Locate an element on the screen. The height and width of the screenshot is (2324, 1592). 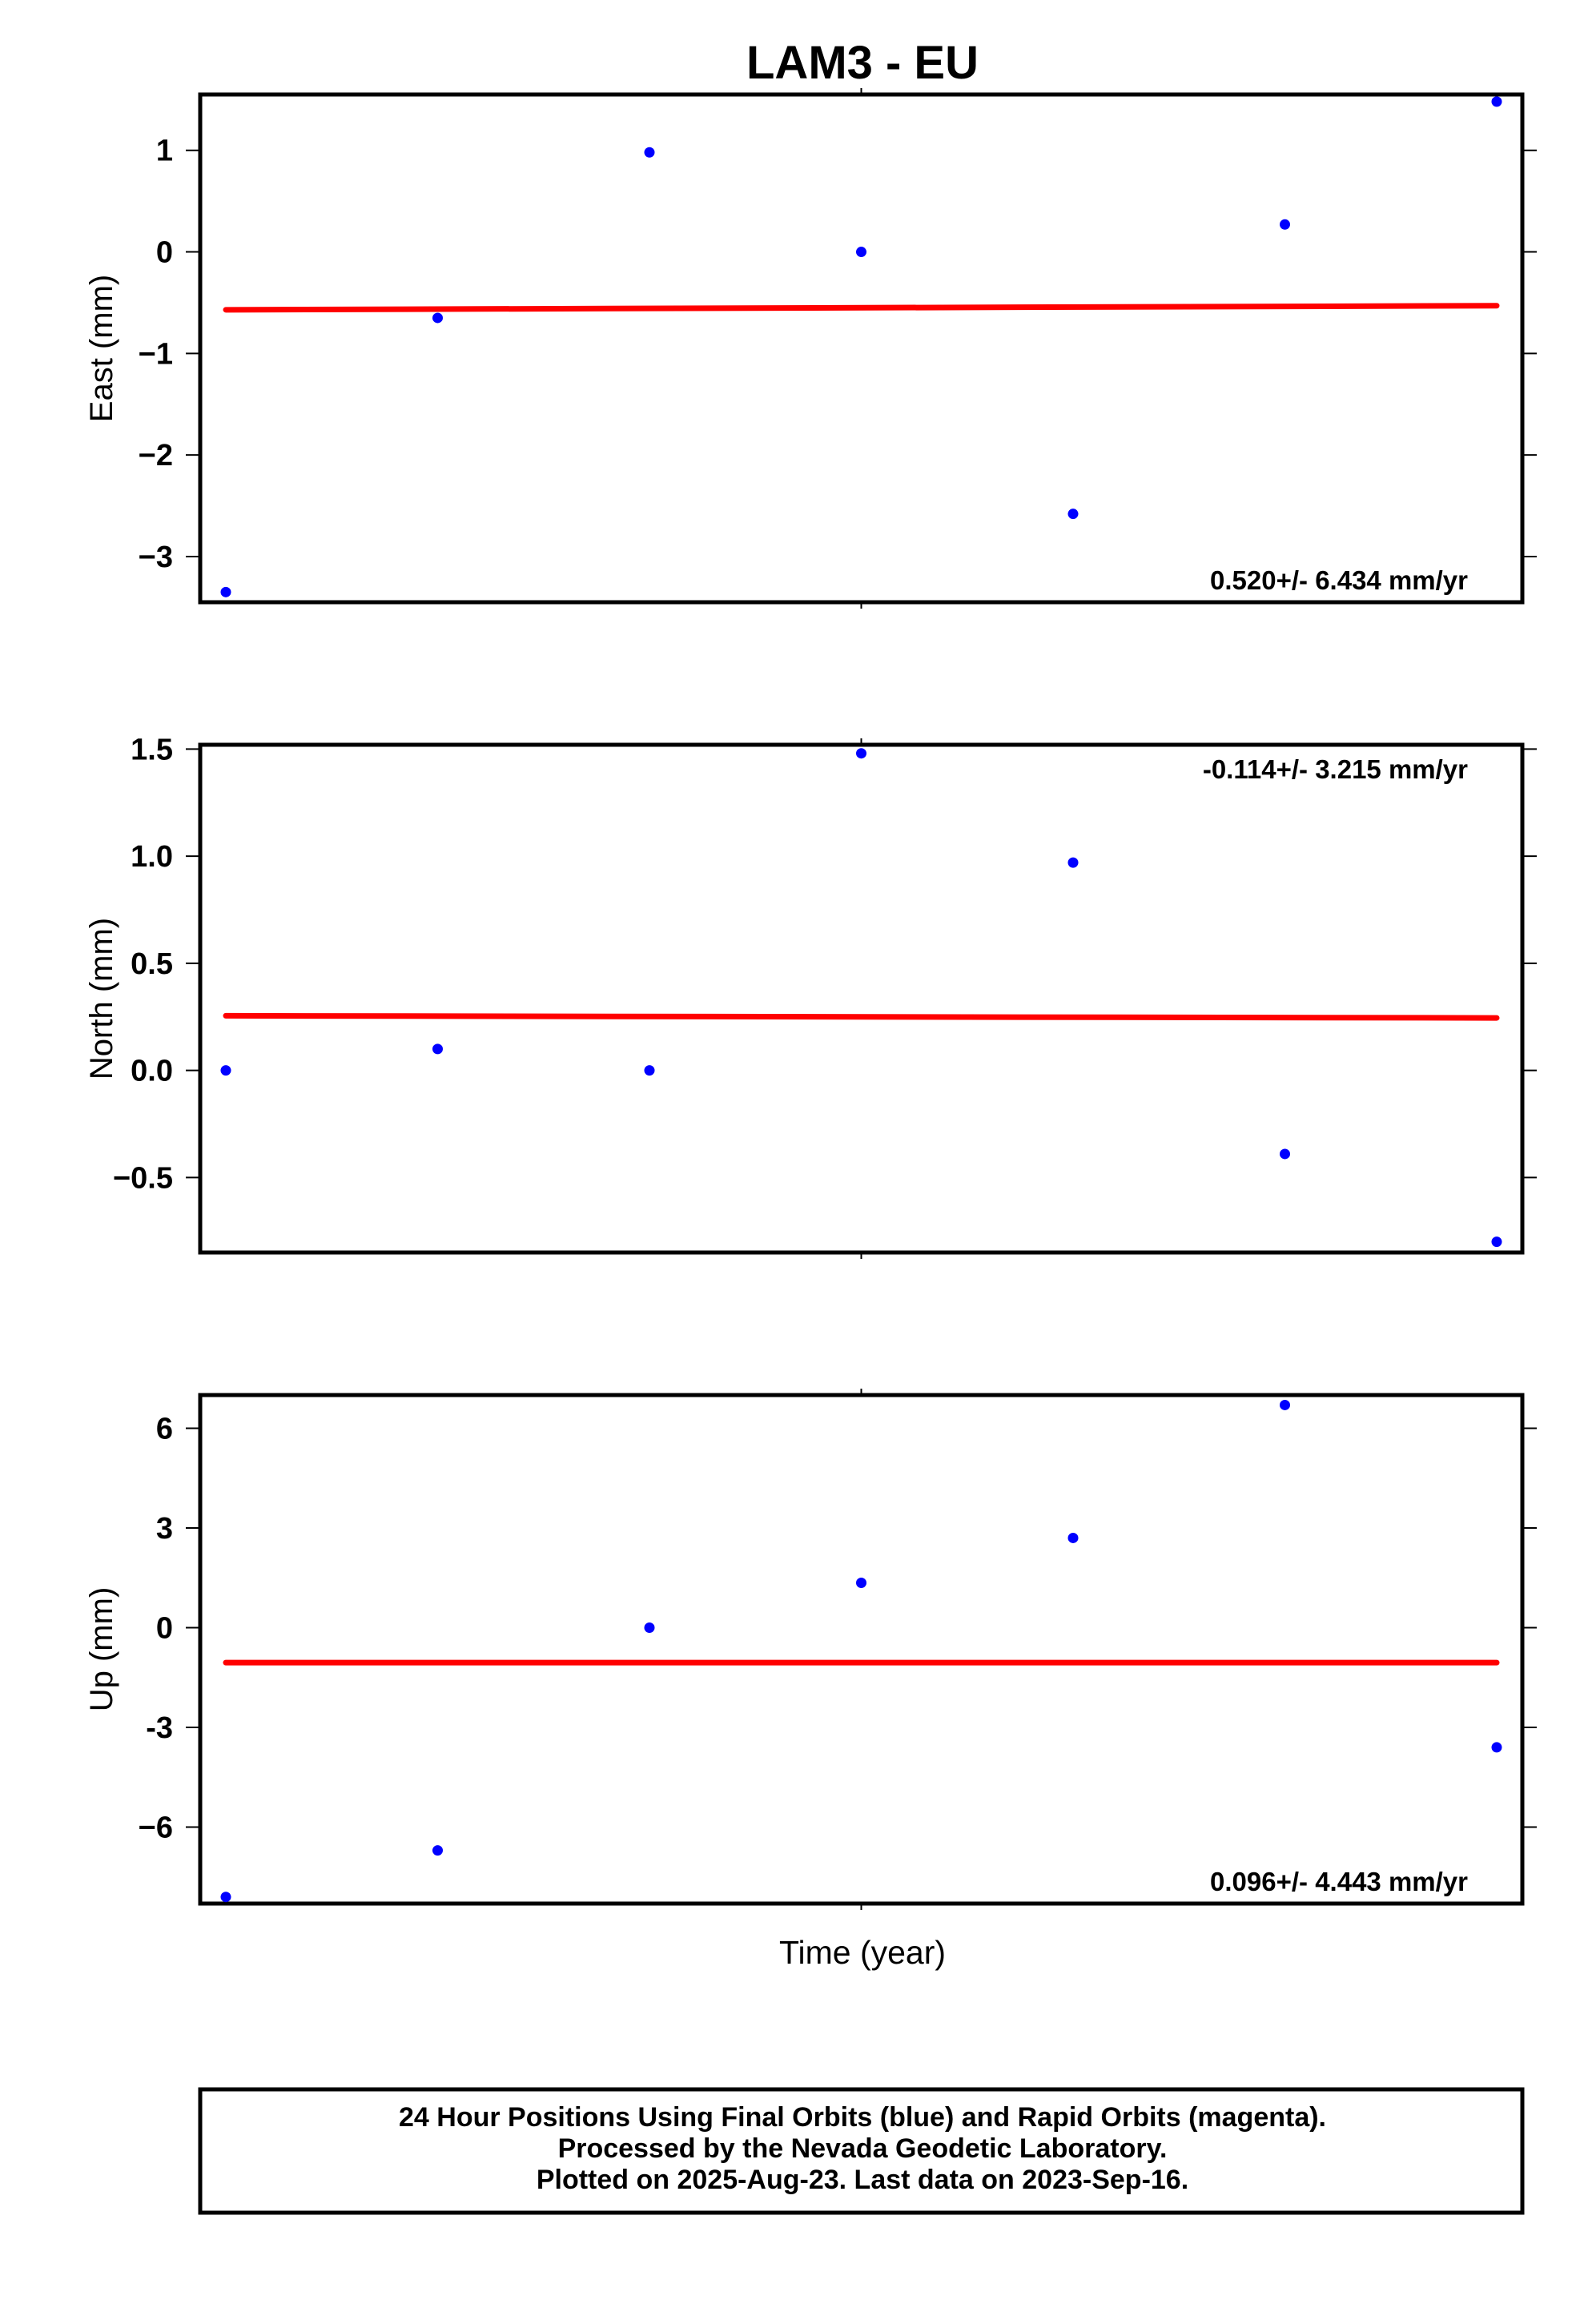
trend-line-east is located at coordinates (861, 308).